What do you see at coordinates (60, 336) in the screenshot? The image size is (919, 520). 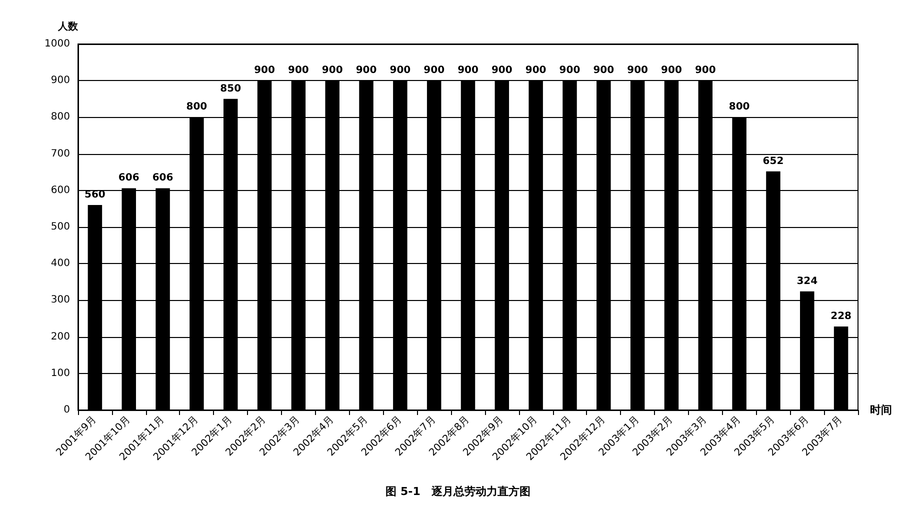 I see `y-tick-label: 200` at bounding box center [60, 336].